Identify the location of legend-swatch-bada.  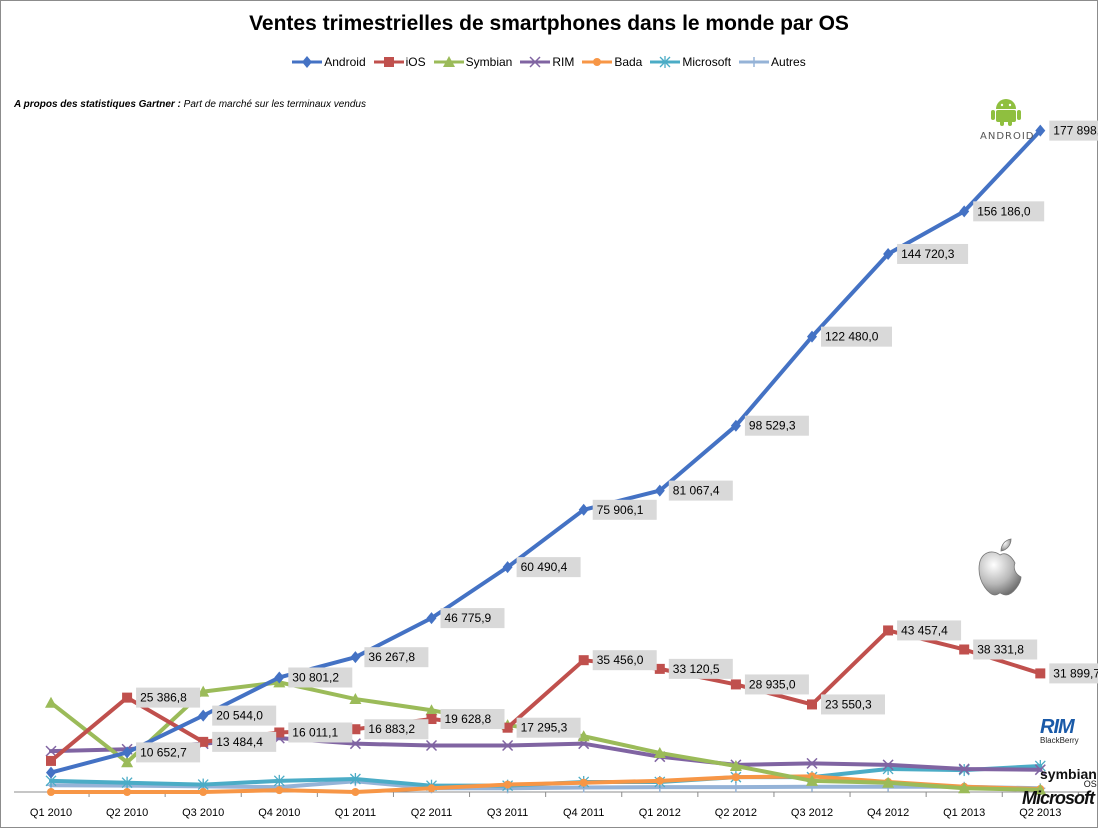
(597, 62).